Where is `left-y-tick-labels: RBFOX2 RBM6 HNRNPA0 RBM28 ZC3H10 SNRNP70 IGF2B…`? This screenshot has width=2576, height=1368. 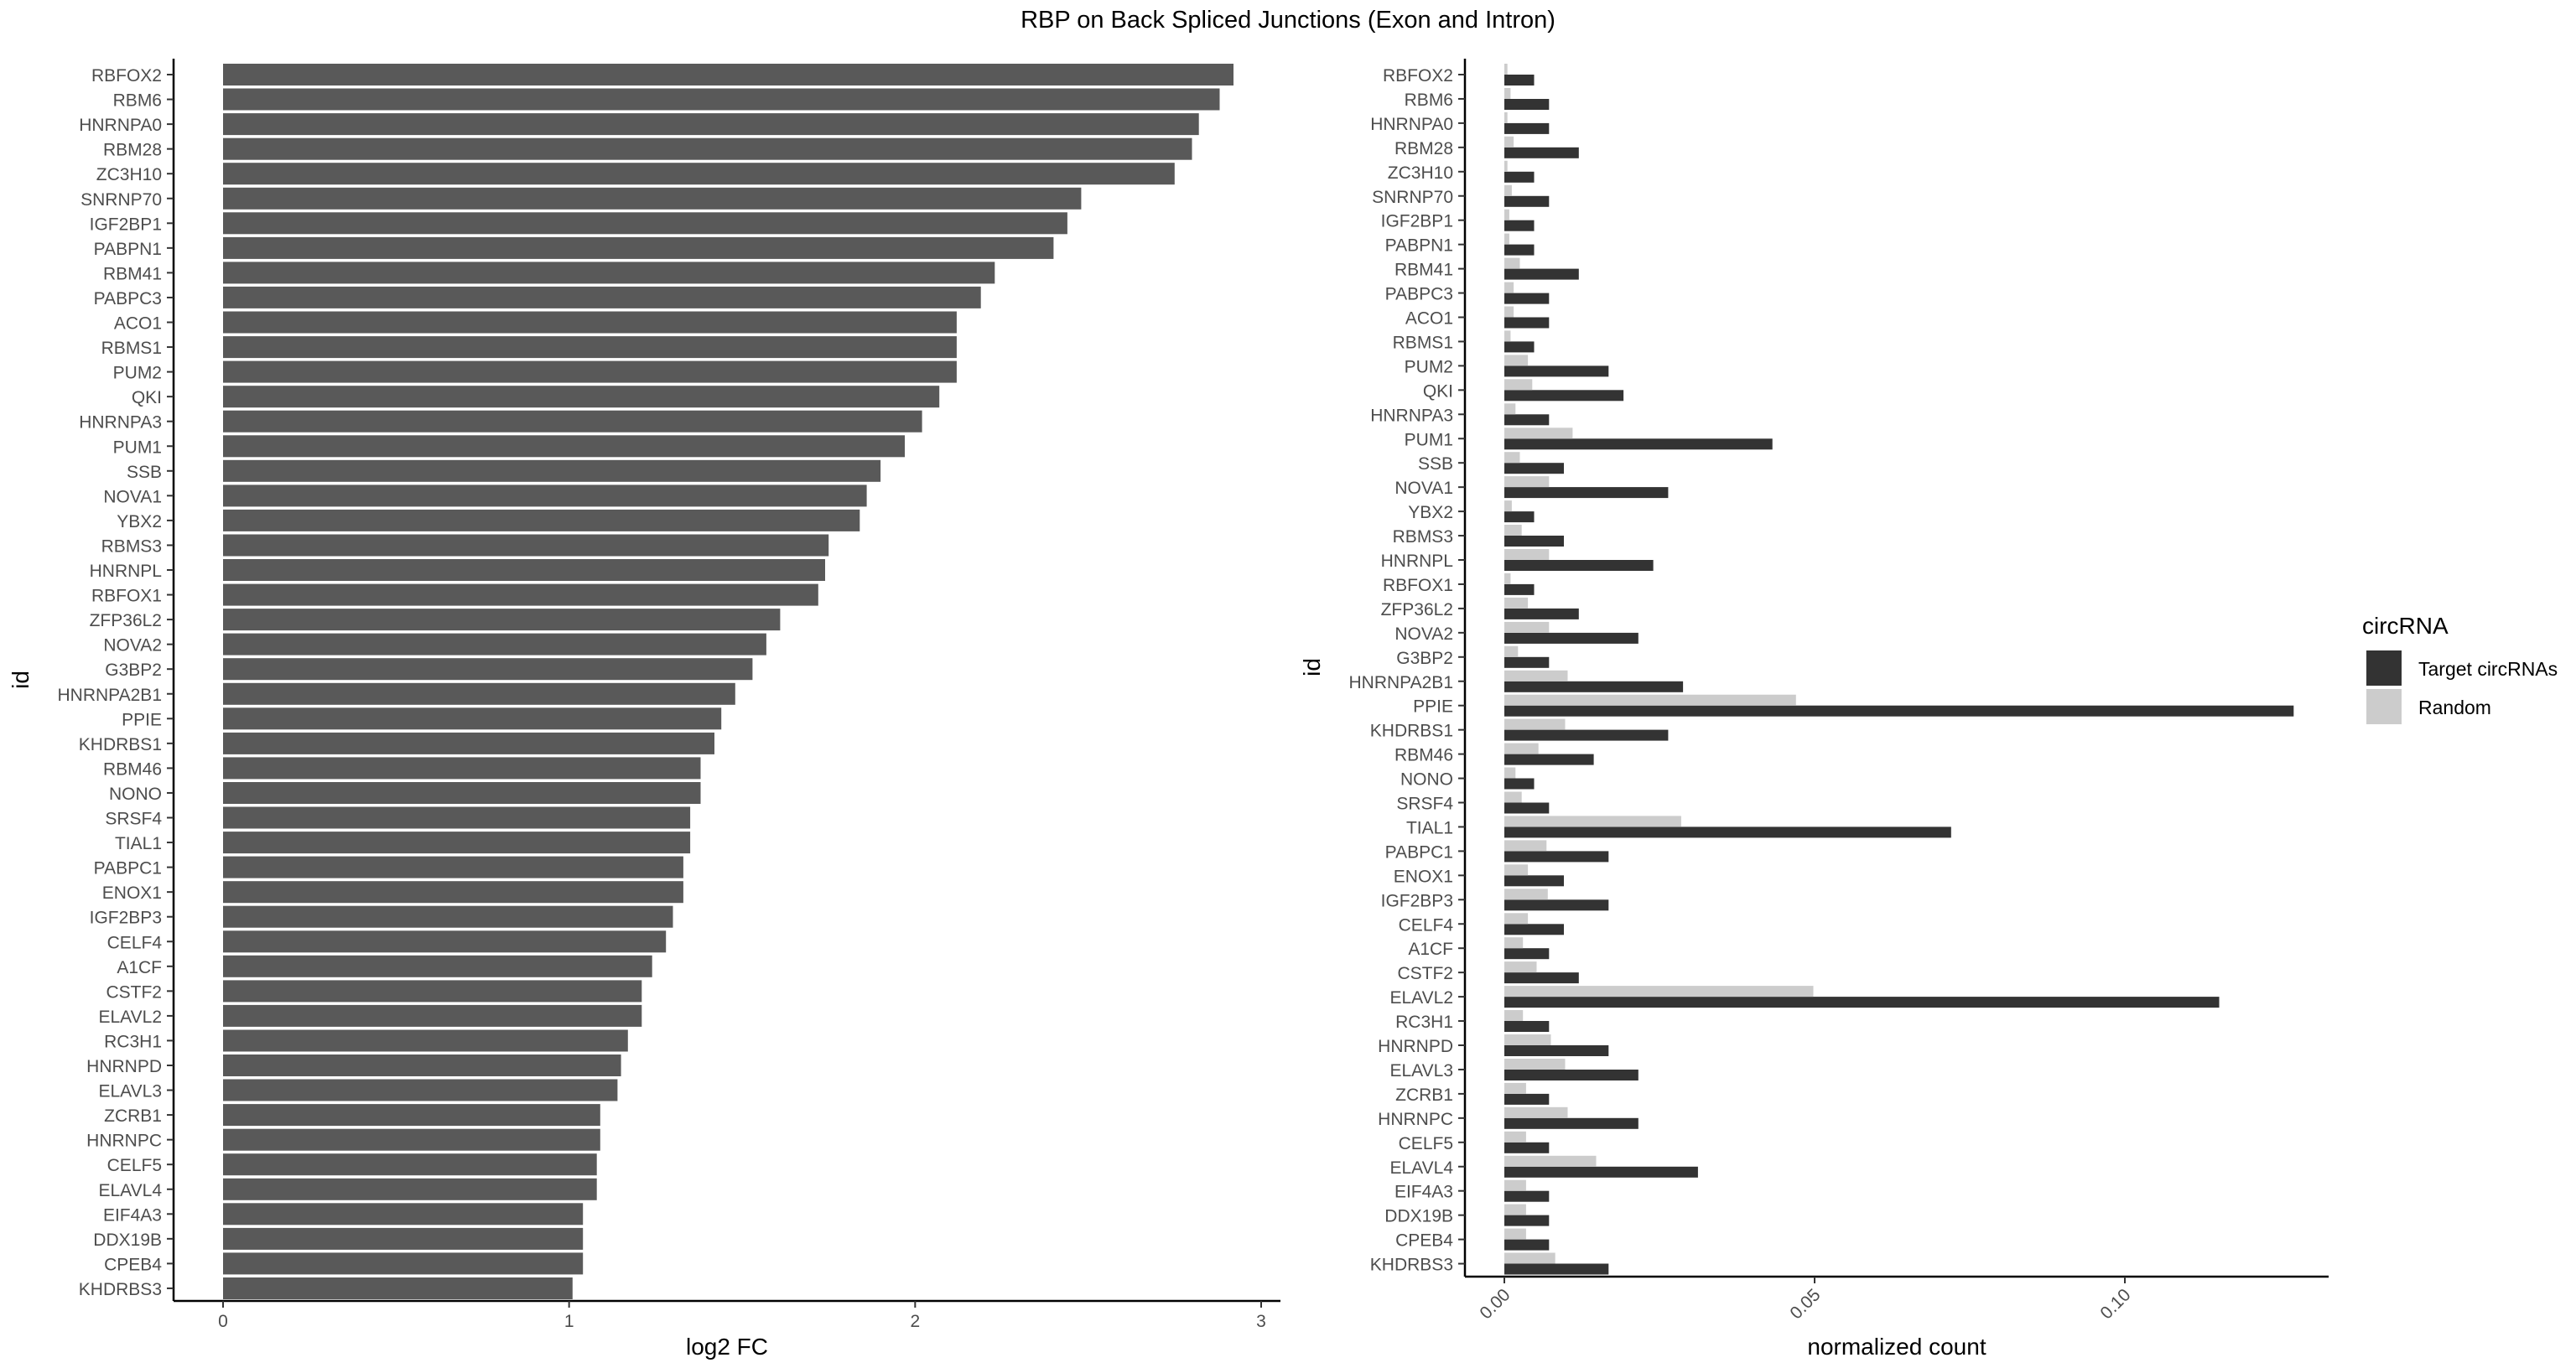
left-y-tick-labels: RBFOX2 RBM6 HNRNPA0 RBM28 ZC3H10 SNRNP70 IGF2B… is located at coordinates (116, 682).